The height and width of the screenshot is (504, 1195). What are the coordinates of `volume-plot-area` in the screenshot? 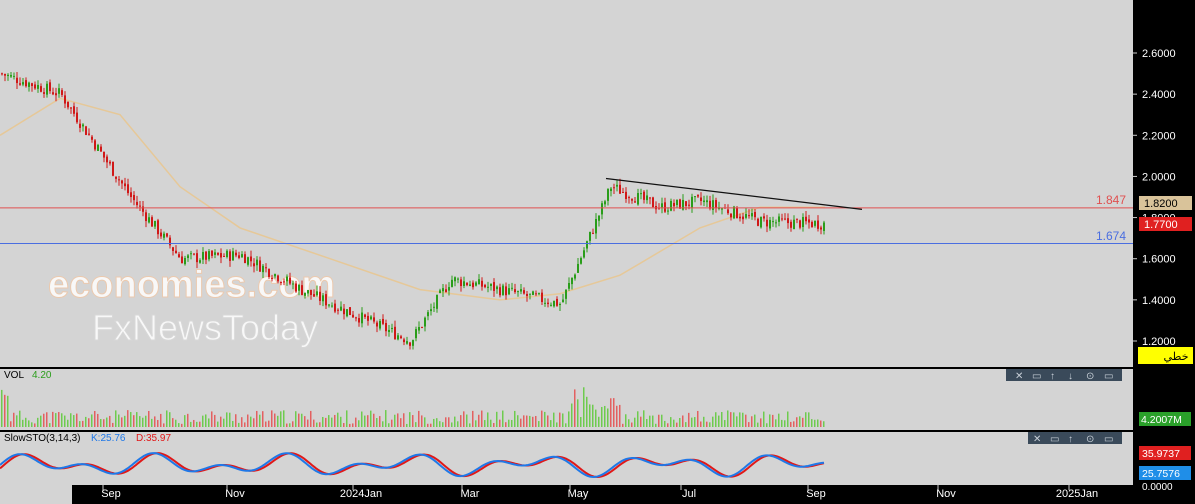 It's located at (566, 399).